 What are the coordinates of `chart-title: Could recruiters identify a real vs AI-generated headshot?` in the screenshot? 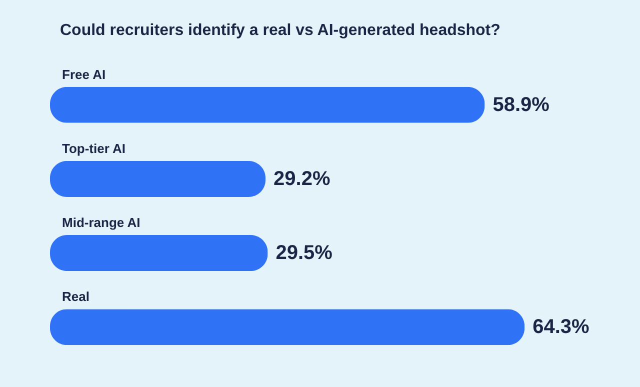 It's located at (280, 30).